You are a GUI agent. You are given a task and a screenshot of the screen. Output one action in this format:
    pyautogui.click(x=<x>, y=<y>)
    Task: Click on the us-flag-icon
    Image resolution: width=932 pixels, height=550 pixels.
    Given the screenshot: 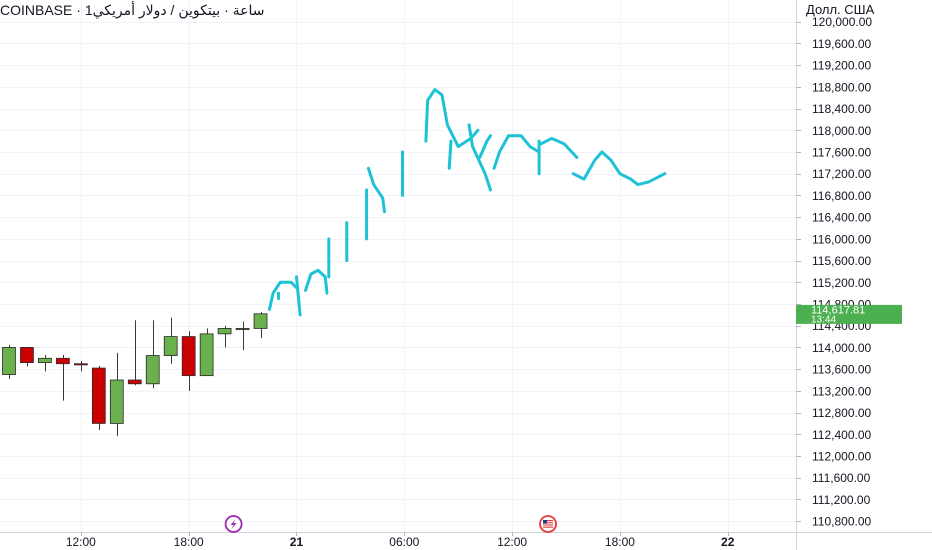 What is the action you would take?
    pyautogui.click(x=548, y=524)
    